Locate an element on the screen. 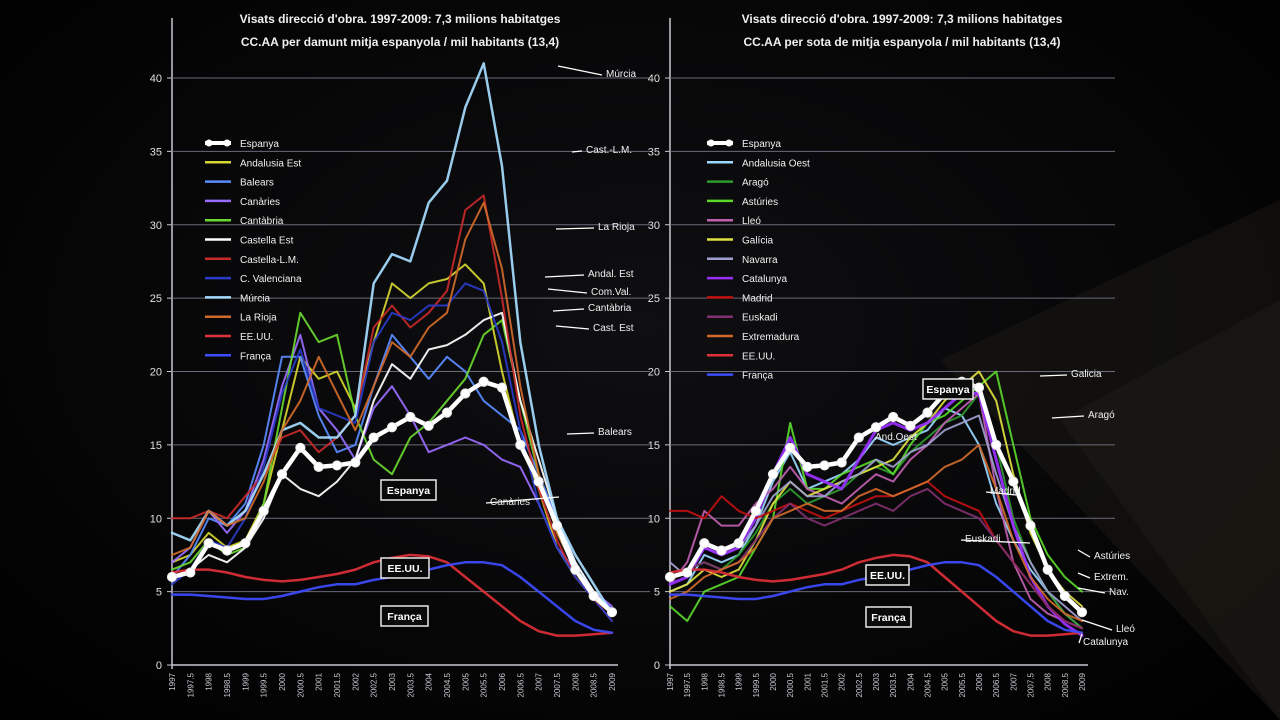 The image size is (1280, 720). legend-entry: Galícia is located at coordinates (758, 241).